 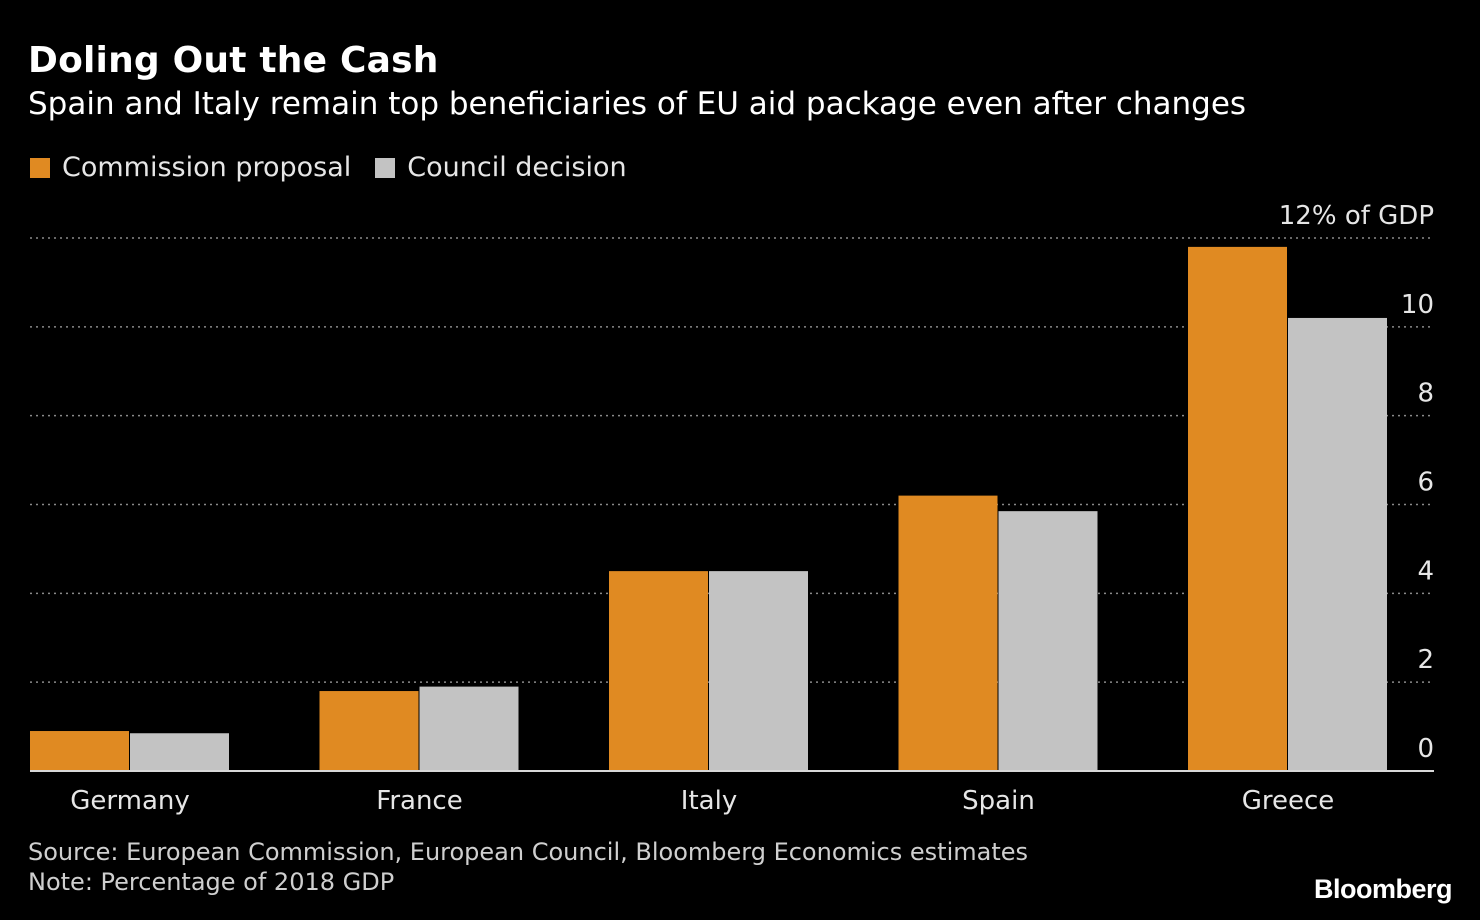 What do you see at coordinates (1425, 483) in the screenshot?
I see `y-tick-label: 6` at bounding box center [1425, 483].